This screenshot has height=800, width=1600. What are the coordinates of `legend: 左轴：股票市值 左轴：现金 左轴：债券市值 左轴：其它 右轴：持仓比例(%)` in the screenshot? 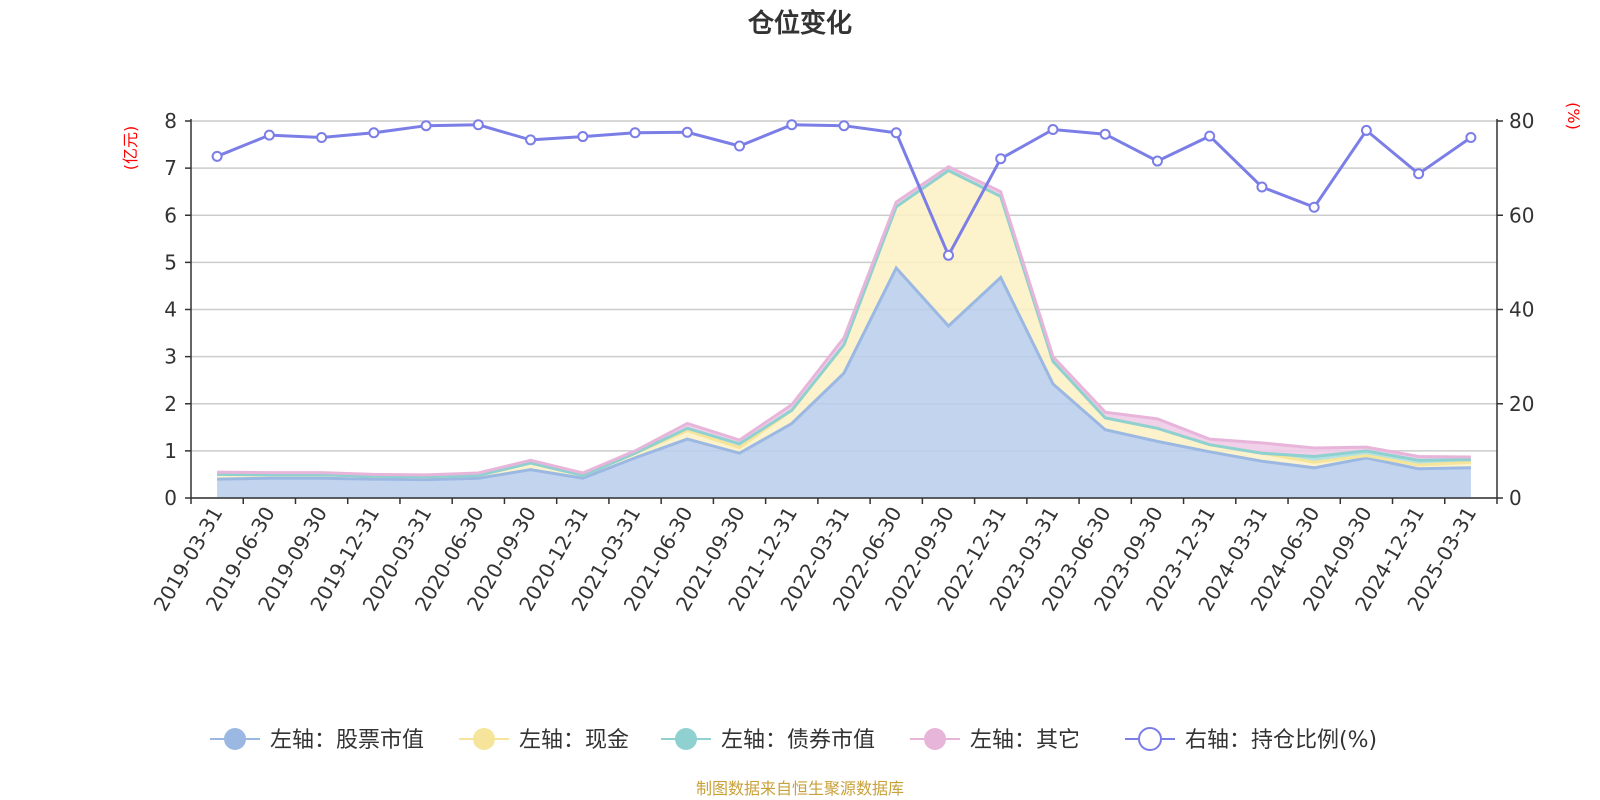 It's located at (793, 740).